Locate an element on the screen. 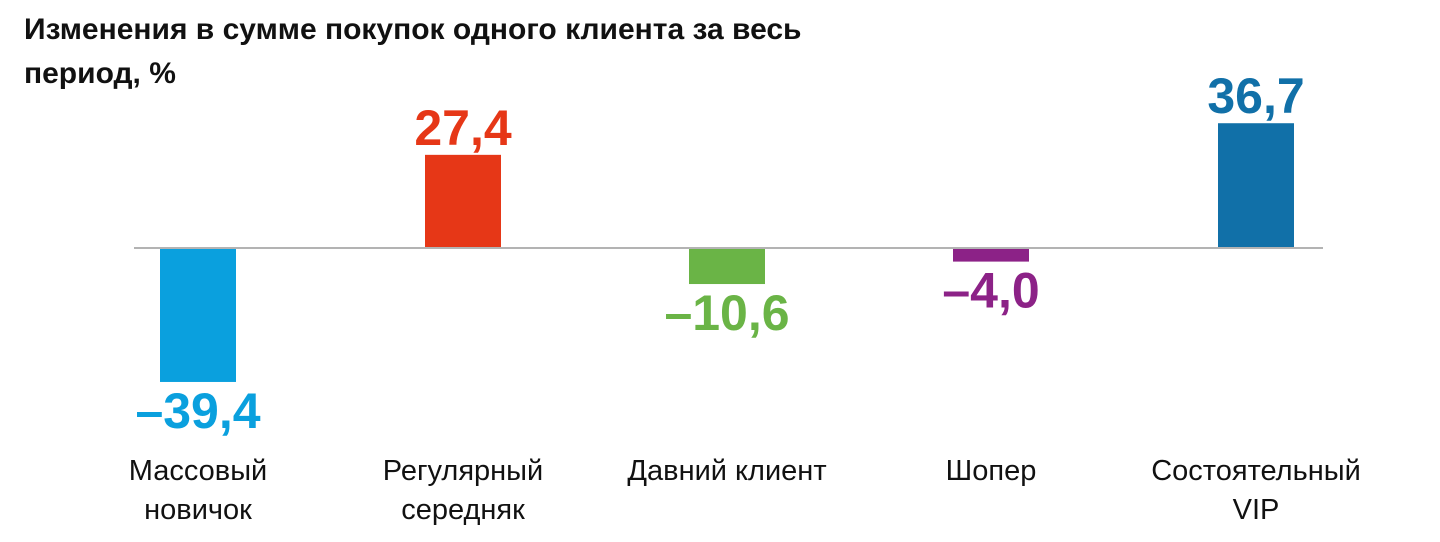  data-label-5: 36,7 is located at coordinates (1255, 96).